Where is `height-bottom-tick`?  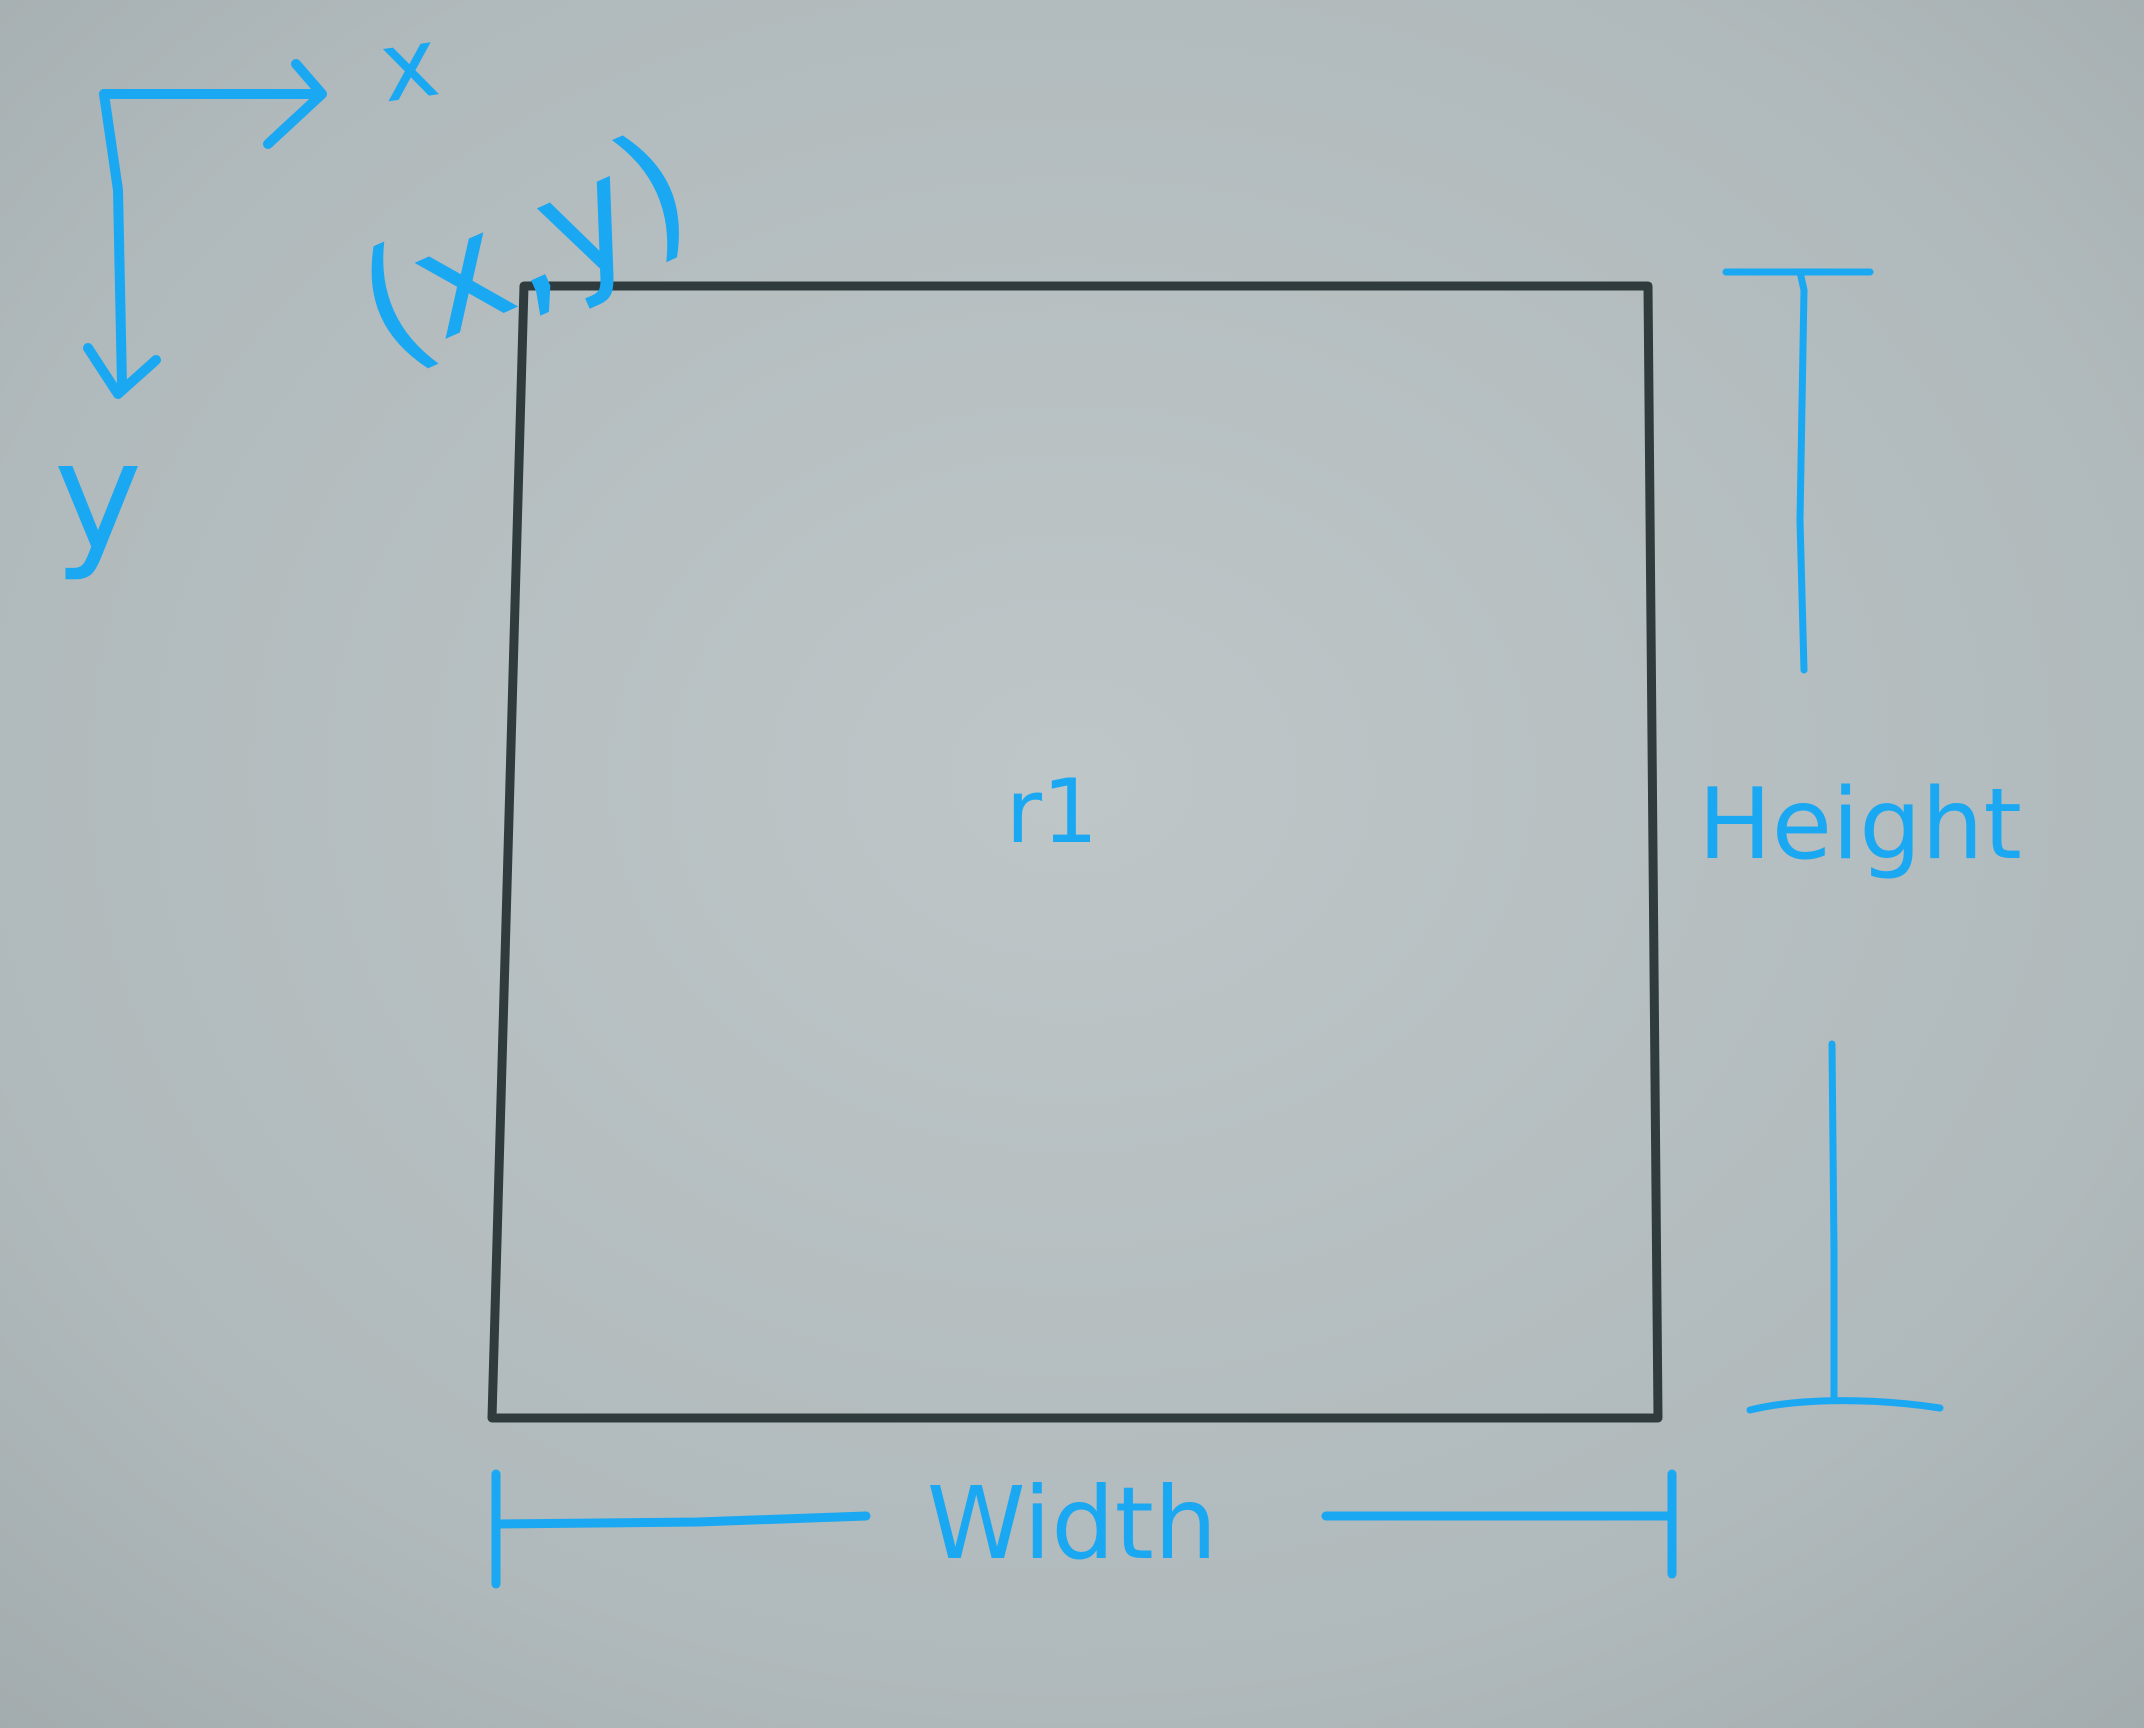
height-bottom-tick is located at coordinates (1845, 1405).